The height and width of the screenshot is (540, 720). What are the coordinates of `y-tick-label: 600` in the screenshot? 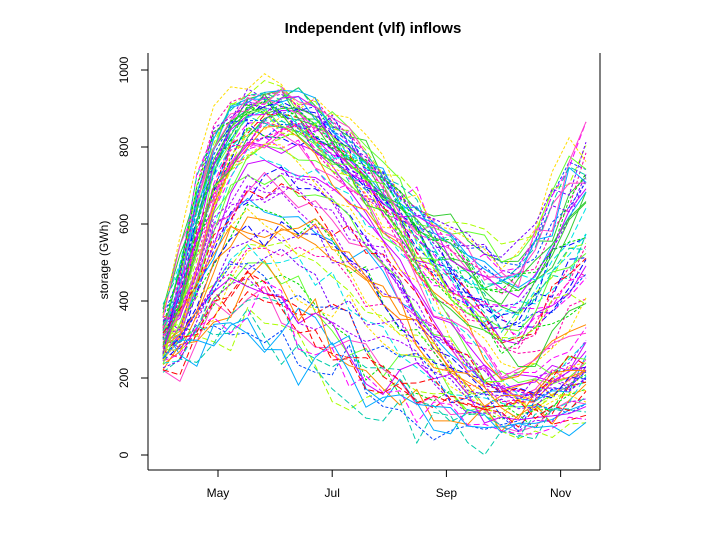 It's located at (124, 224).